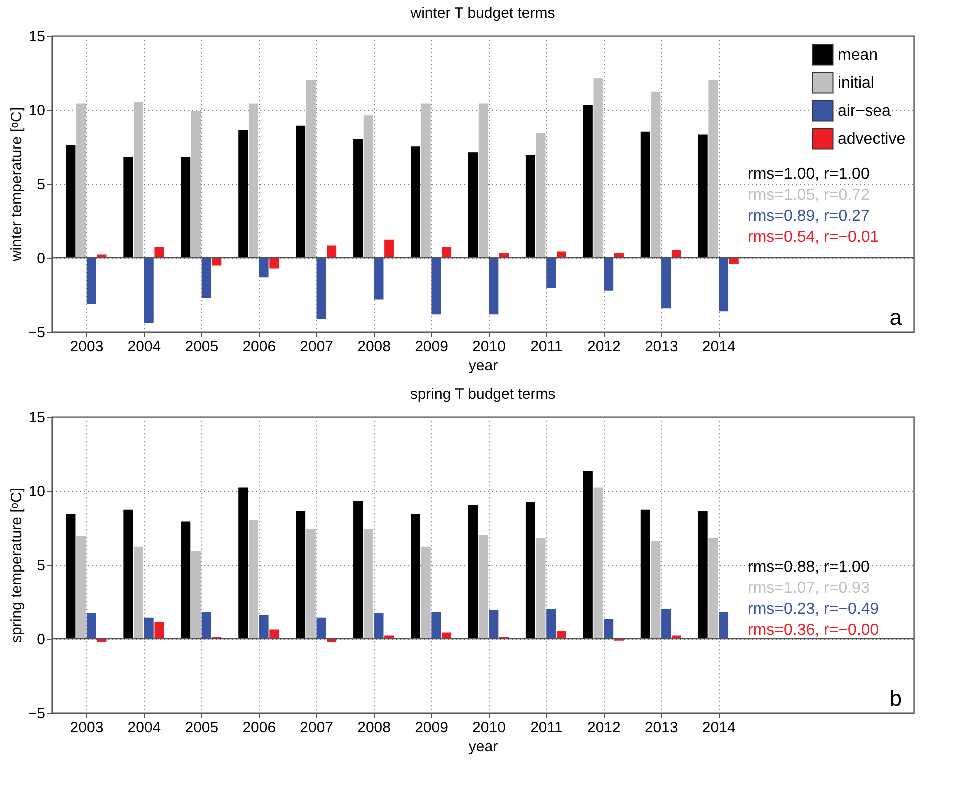 Image resolution: width=973 pixels, height=802 pixels. I want to click on chart-title: winter T budget terms, so click(483, 13).